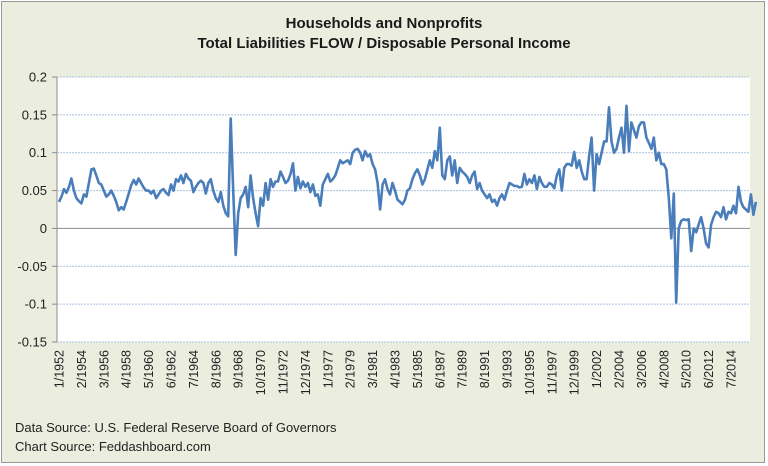  Describe the element at coordinates (32, 266) in the screenshot. I see `y-tick-label: -0.05` at that location.